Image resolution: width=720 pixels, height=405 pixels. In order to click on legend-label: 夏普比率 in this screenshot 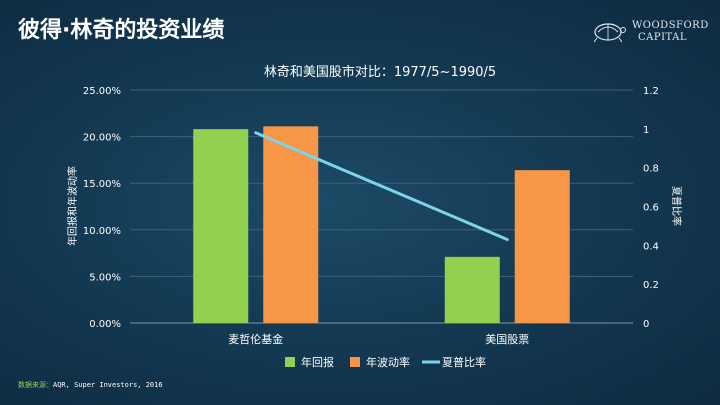, I will do `click(464, 362)`.